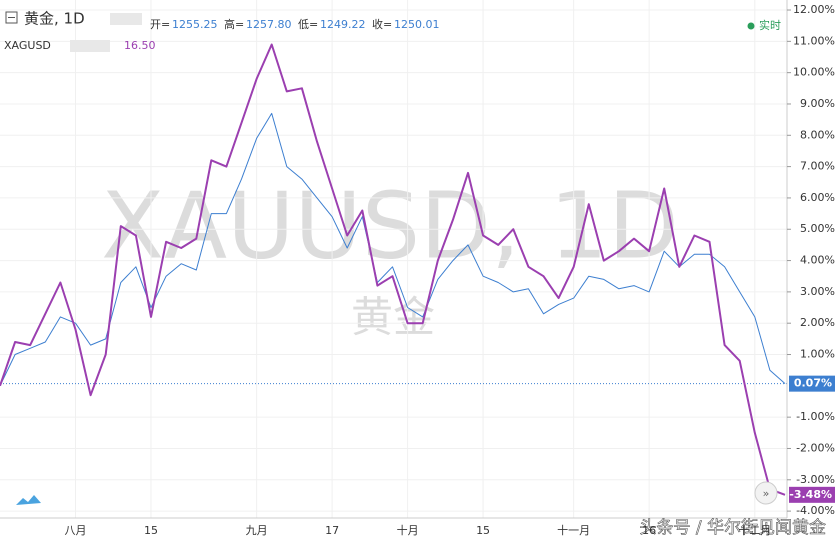 The width and height of the screenshot is (837, 547). Describe the element at coordinates (332, 530) in the screenshot. I see `x-tick-label: 17` at that location.